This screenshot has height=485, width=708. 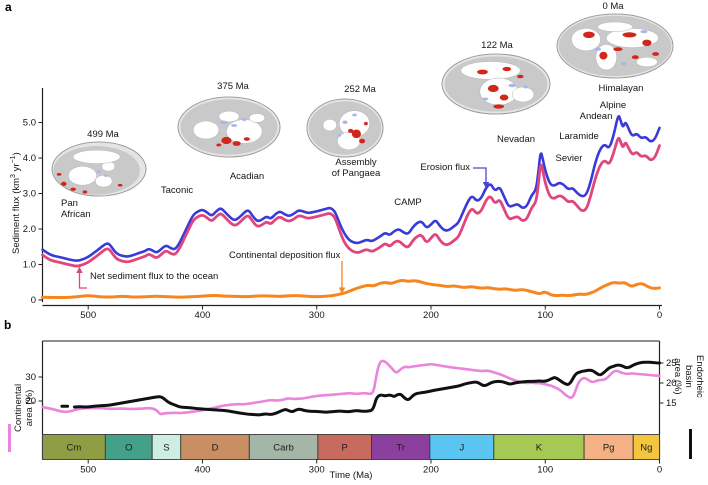 What do you see at coordinates (613, 105) in the screenshot?
I see `event-alpine: Alpine` at bounding box center [613, 105].